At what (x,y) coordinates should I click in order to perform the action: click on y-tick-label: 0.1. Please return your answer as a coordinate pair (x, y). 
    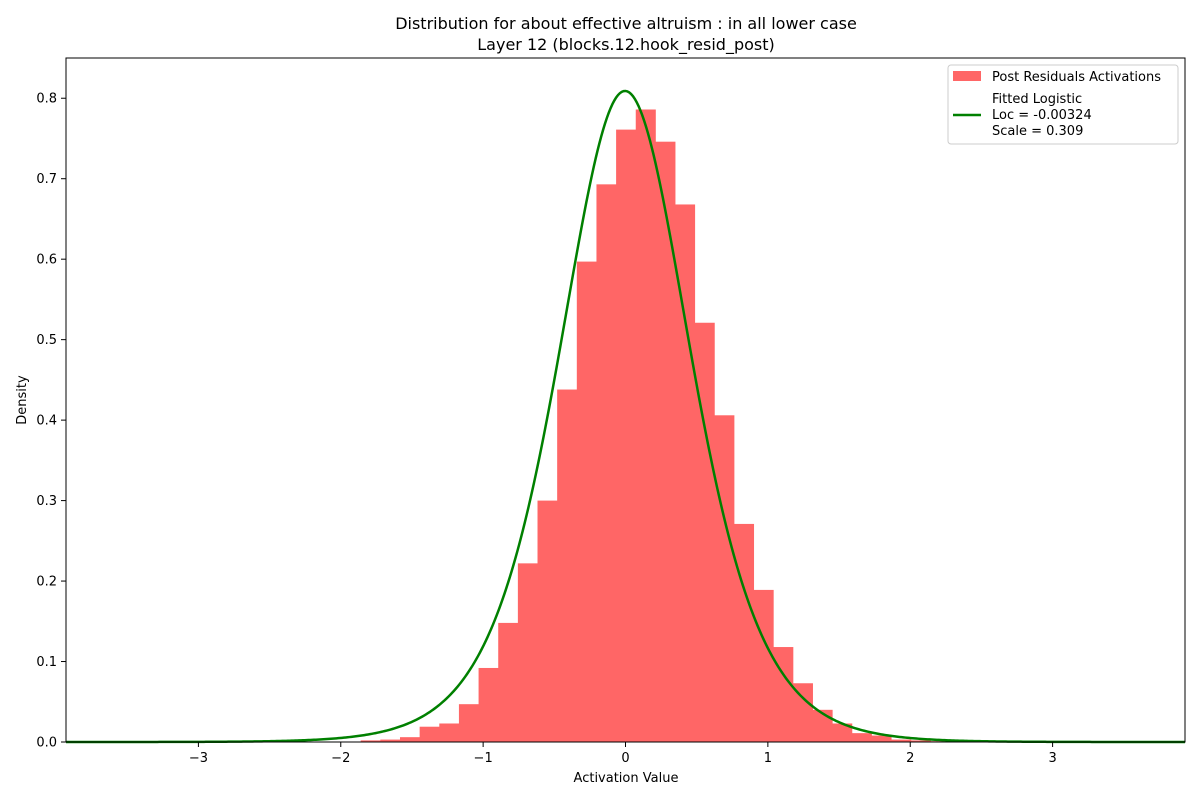
    Looking at the image, I should click on (46, 662).